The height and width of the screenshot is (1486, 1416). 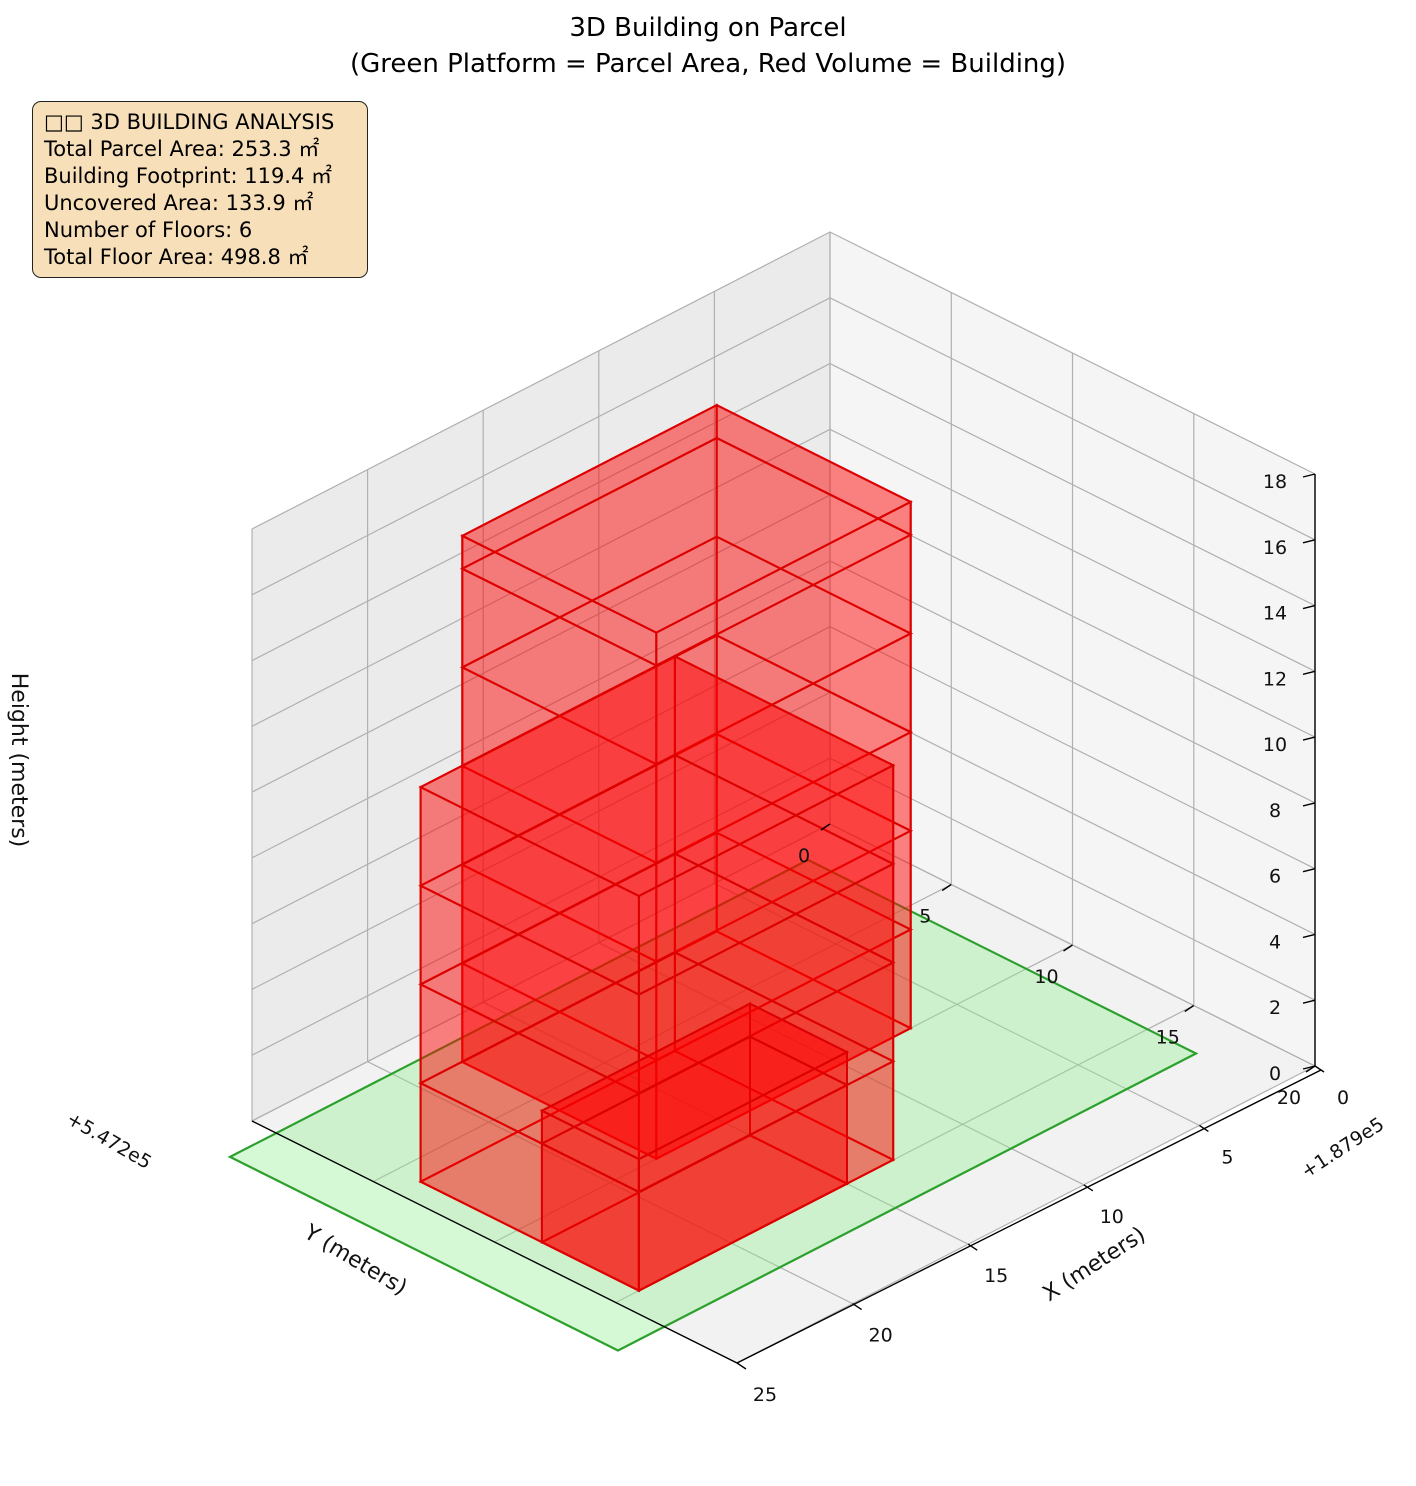 What do you see at coordinates (1275, 482) in the screenshot?
I see `z-tick-label: 18` at bounding box center [1275, 482].